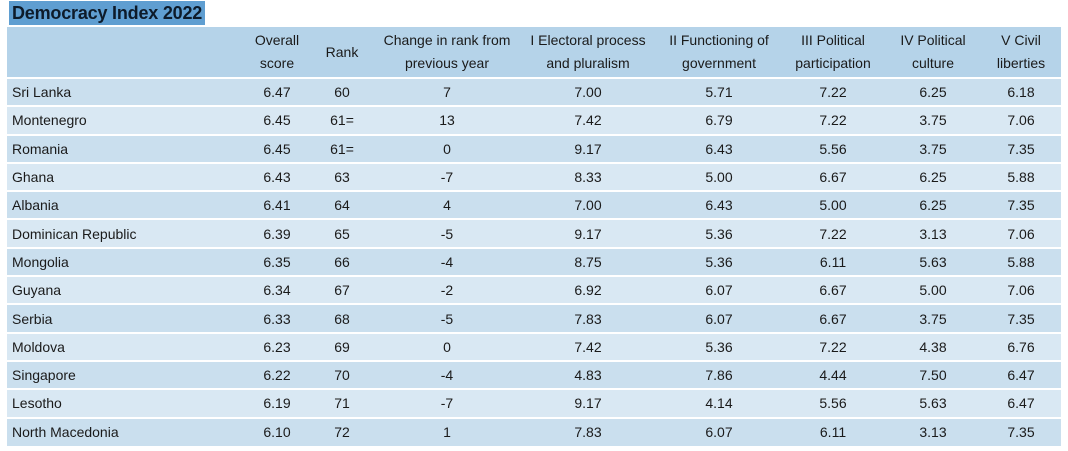 Image resolution: width=1068 pixels, height=451 pixels. What do you see at coordinates (342, 318) in the screenshot?
I see `cell-rank: 68` at bounding box center [342, 318].